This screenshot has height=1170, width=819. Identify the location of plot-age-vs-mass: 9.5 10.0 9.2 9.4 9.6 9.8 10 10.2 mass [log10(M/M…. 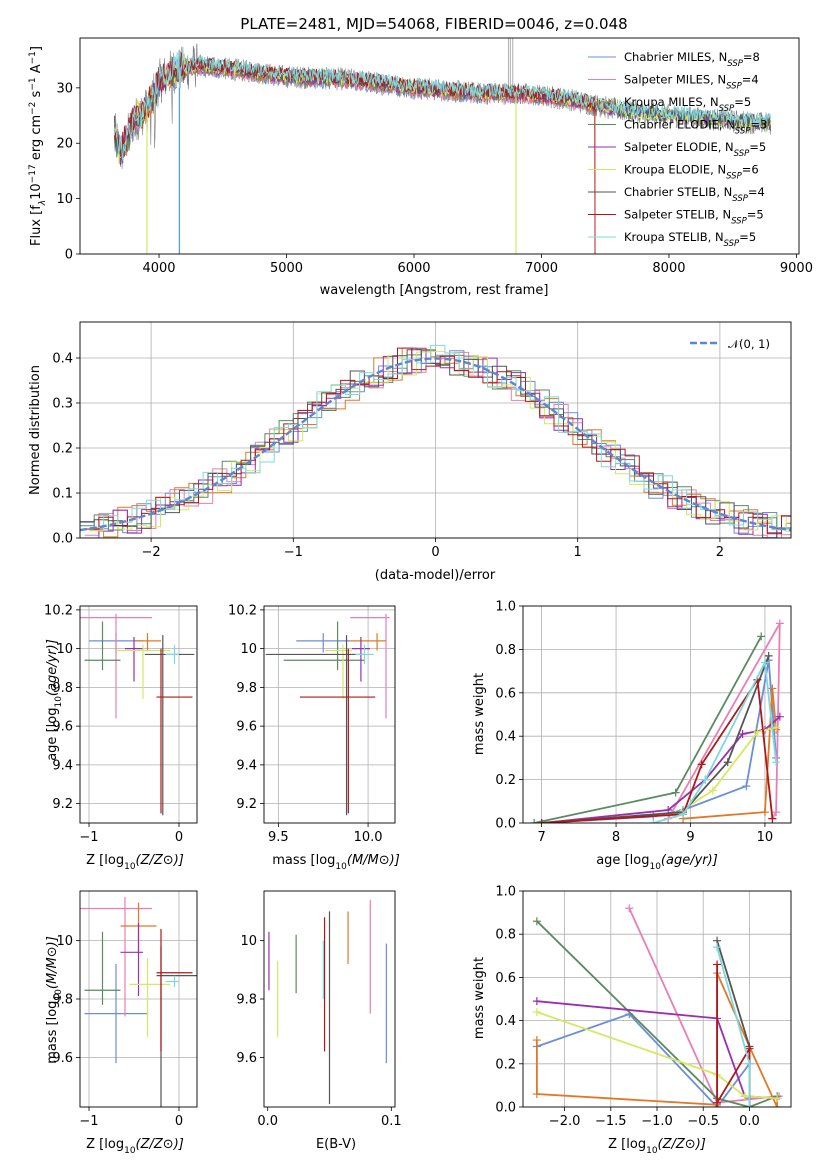
(314, 737).